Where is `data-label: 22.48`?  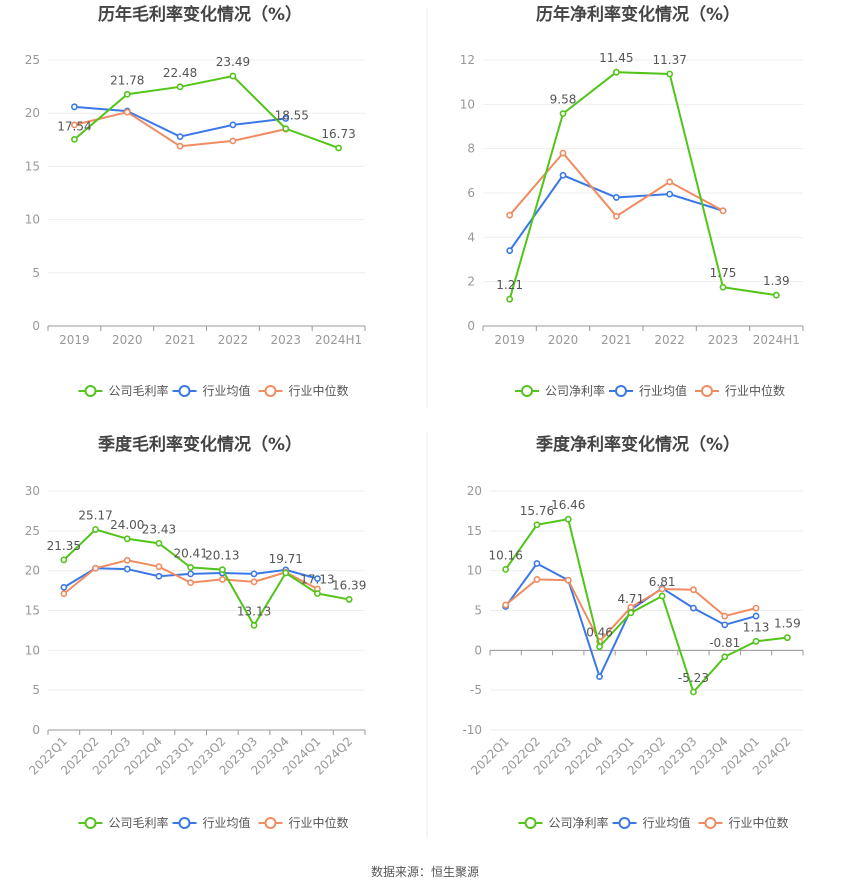
data-label: 22.48 is located at coordinates (180, 73).